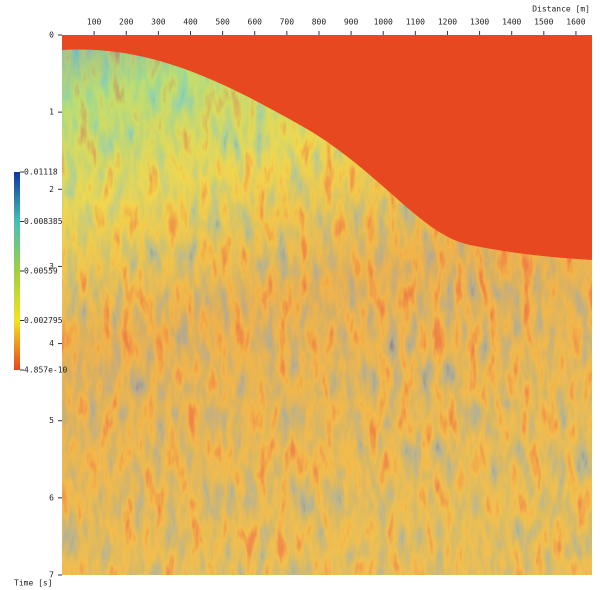 The image size is (600, 590). What do you see at coordinates (222, 22) in the screenshot?
I see `x-tick-label: 500` at bounding box center [222, 22].